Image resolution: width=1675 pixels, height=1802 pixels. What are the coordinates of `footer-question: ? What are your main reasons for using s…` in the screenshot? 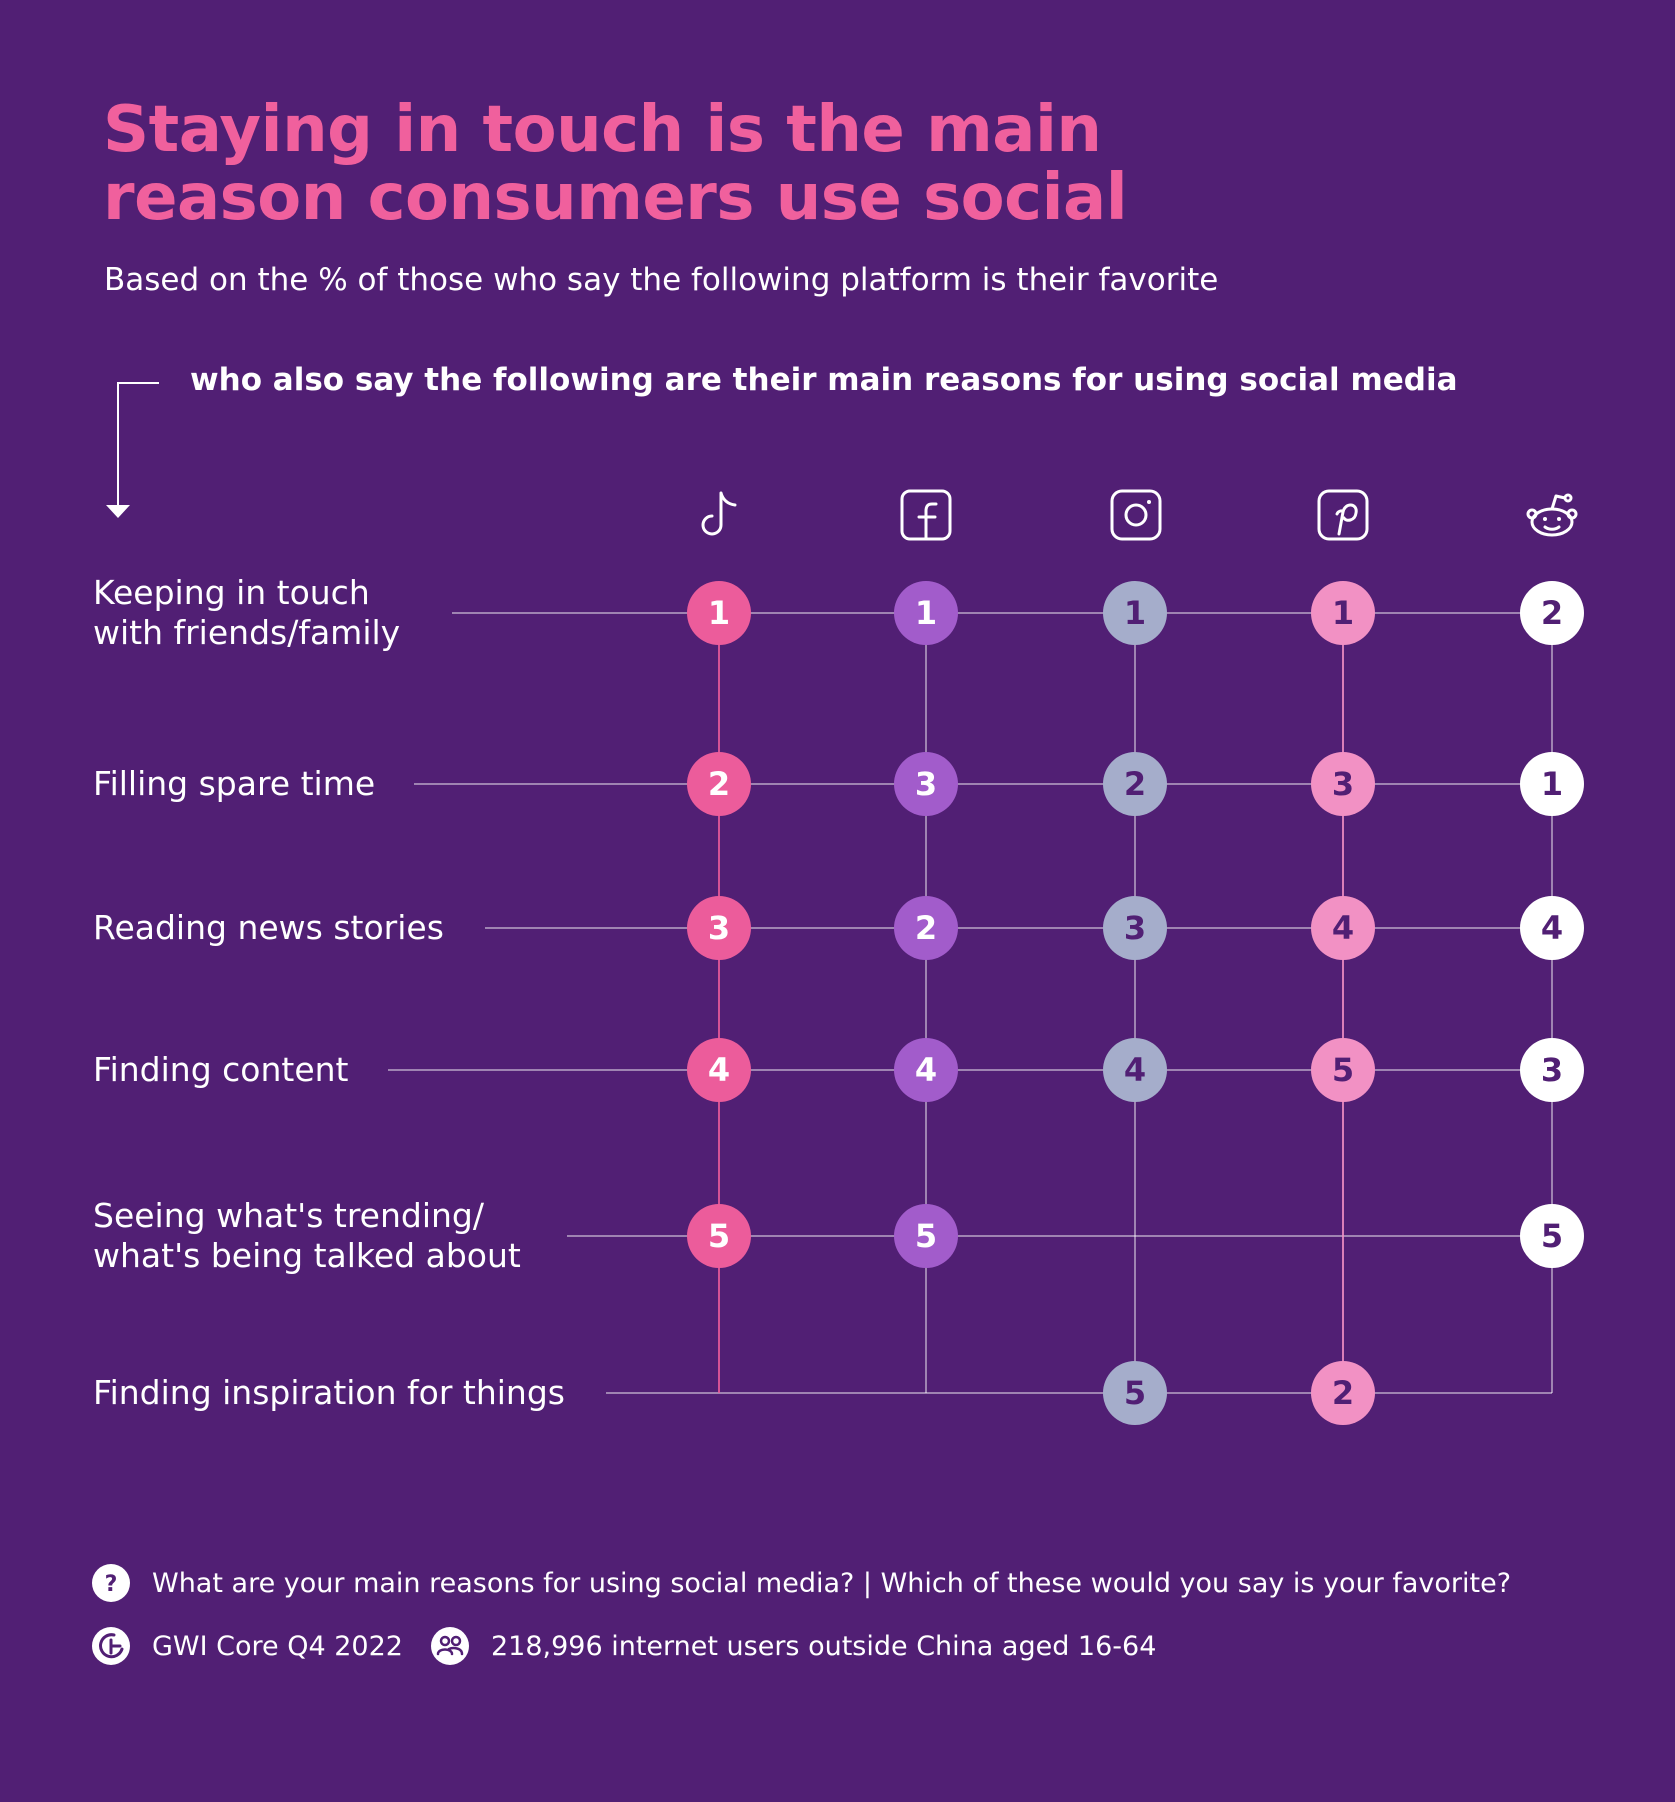 It's located at (801, 1583).